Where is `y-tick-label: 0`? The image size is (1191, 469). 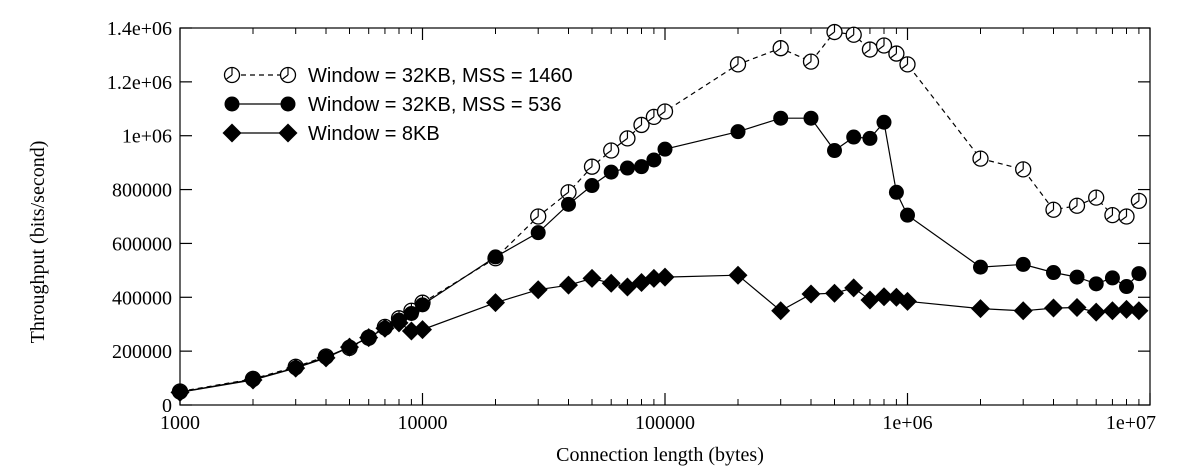
y-tick-label: 0 is located at coordinates (167, 406).